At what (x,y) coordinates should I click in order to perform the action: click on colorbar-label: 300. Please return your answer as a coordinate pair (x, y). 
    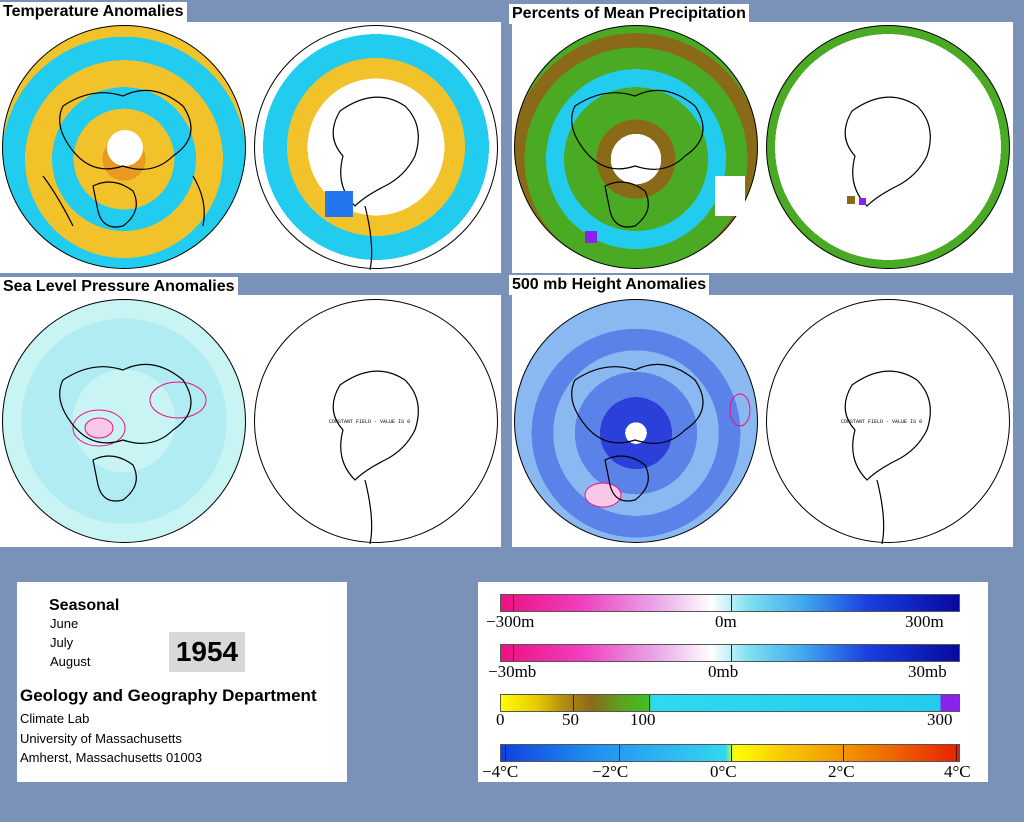
    Looking at the image, I should click on (940, 719).